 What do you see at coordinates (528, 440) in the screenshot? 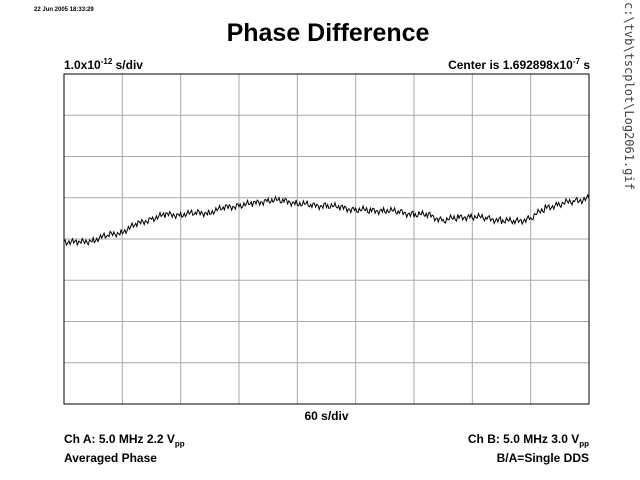
I see `channel-b-settings: Ch B: 5.0 MHz 3.0 Vpp` at bounding box center [528, 440].